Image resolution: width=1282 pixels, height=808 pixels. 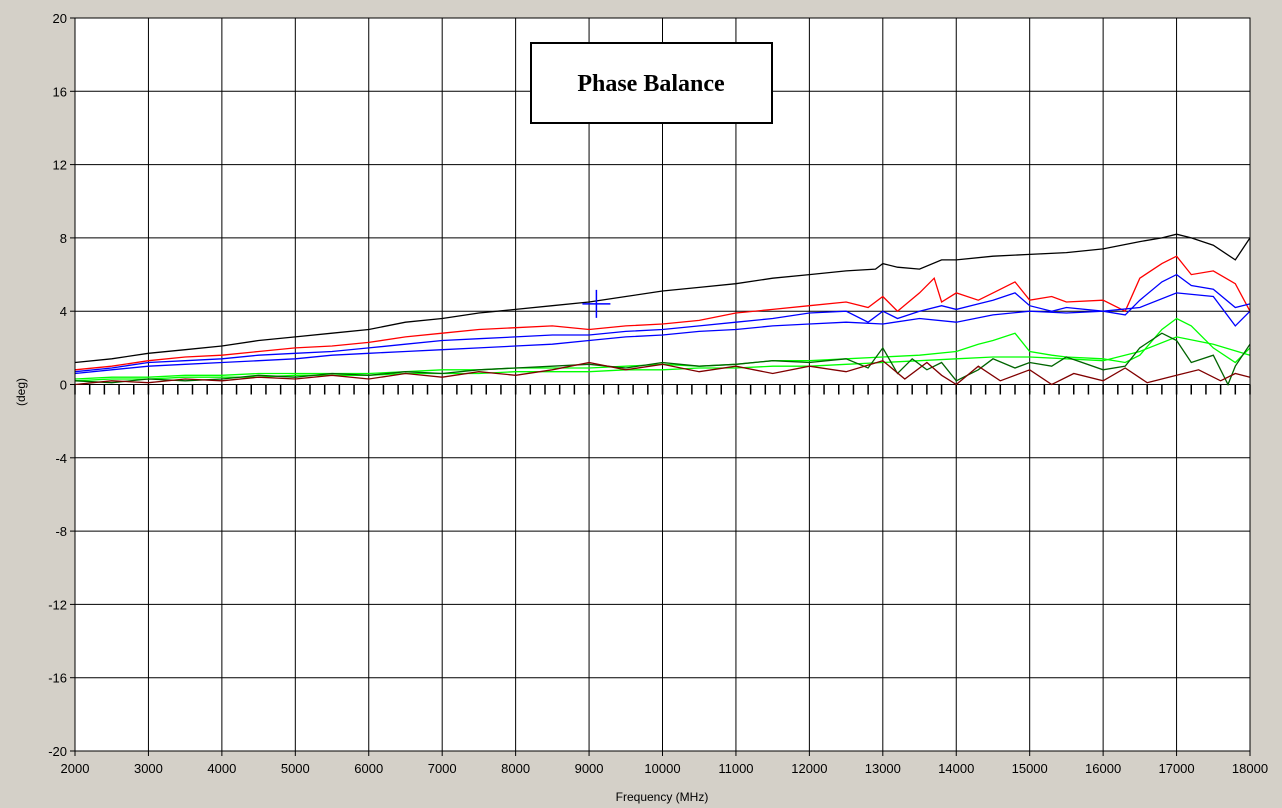 I want to click on y-tick-label: 4, so click(x=63, y=311).